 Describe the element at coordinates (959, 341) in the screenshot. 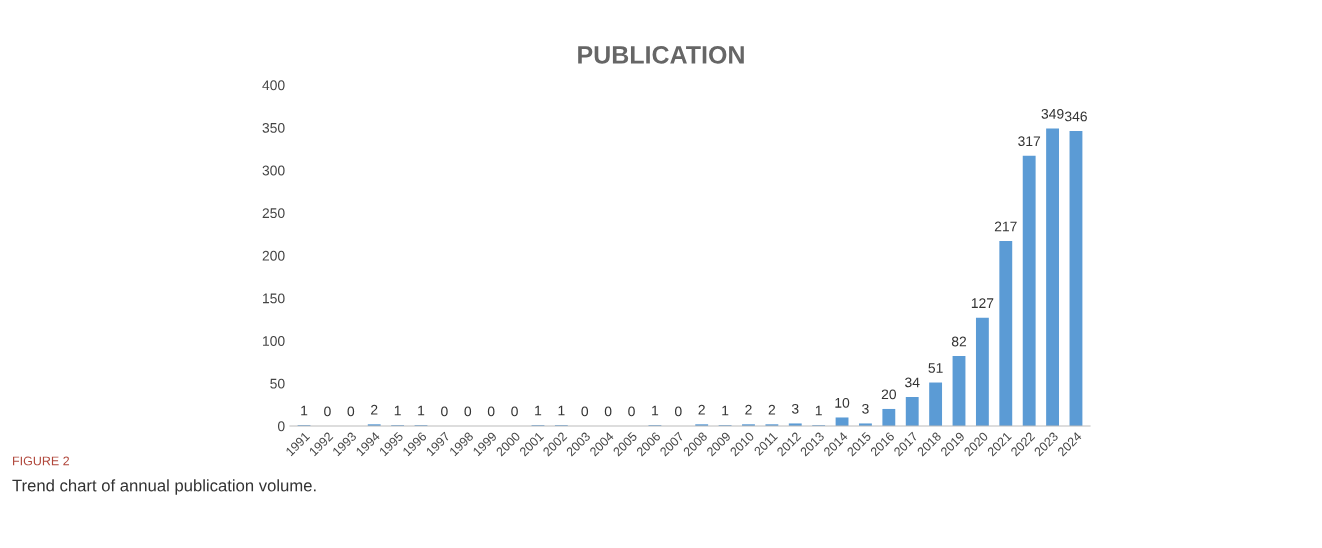

I see `data-label: 82` at that location.